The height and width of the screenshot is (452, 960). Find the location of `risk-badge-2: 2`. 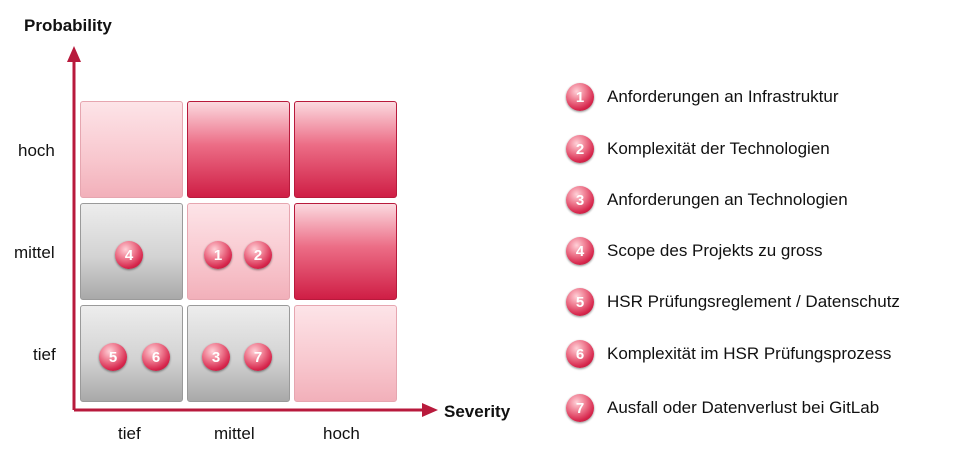

risk-badge-2: 2 is located at coordinates (258, 255).